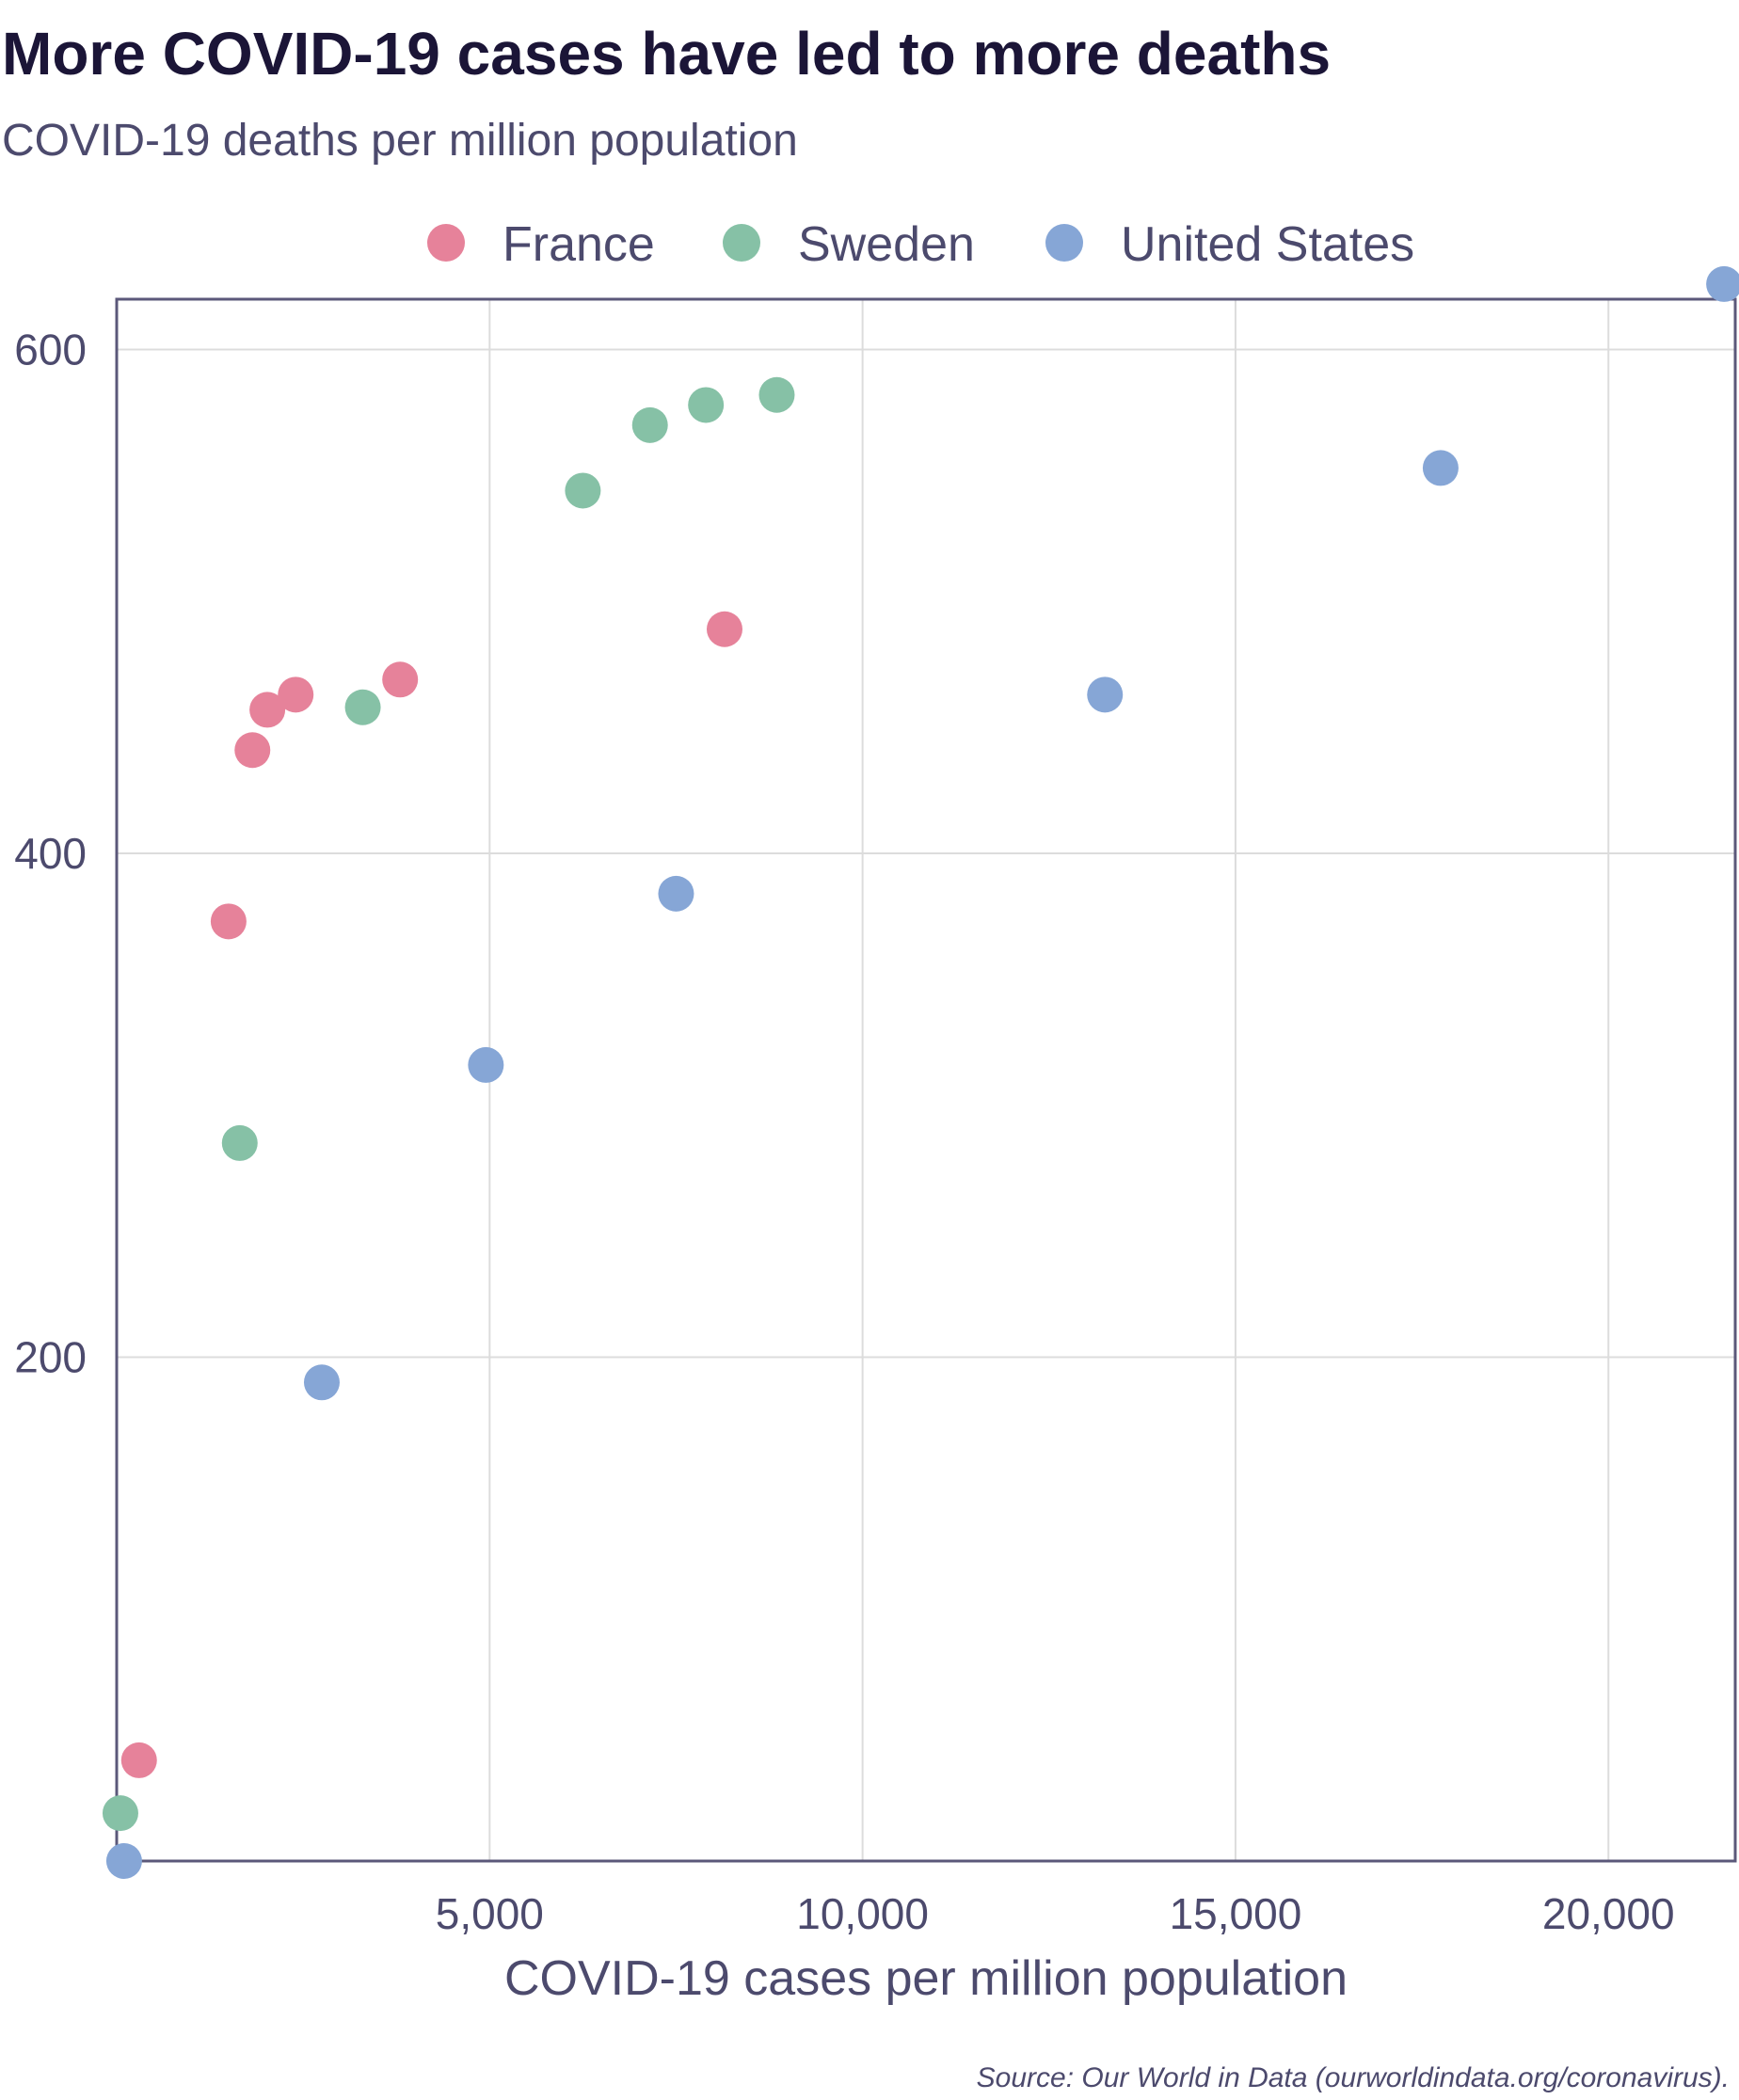 The width and height of the screenshot is (1739, 2100). Describe the element at coordinates (50, 1358) in the screenshot. I see `y-tick-label: 200` at that location.